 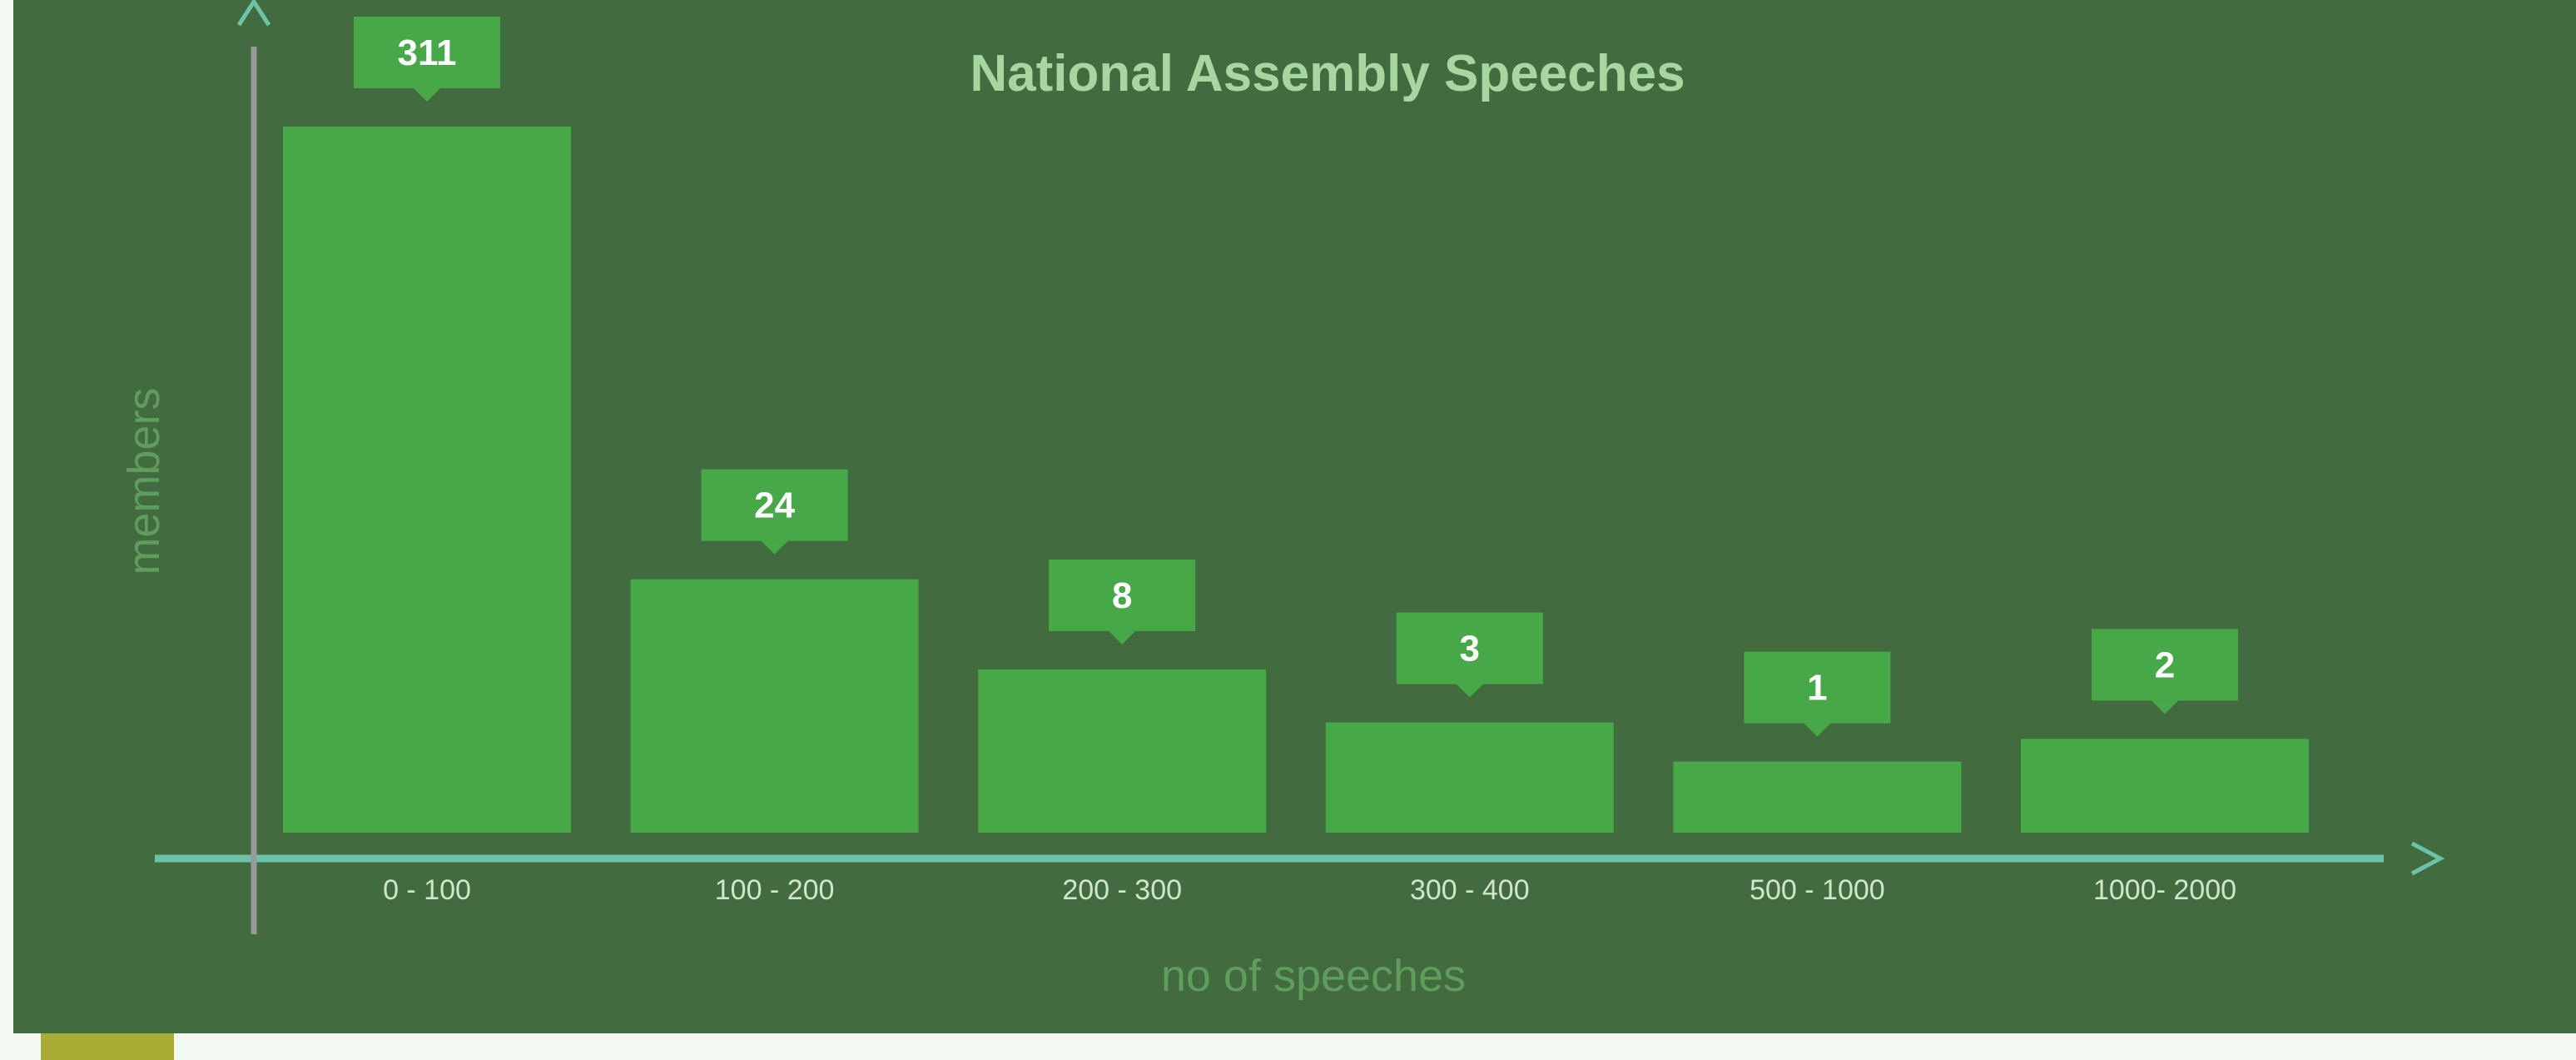 I want to click on data-label: 8, so click(x=1122, y=595).